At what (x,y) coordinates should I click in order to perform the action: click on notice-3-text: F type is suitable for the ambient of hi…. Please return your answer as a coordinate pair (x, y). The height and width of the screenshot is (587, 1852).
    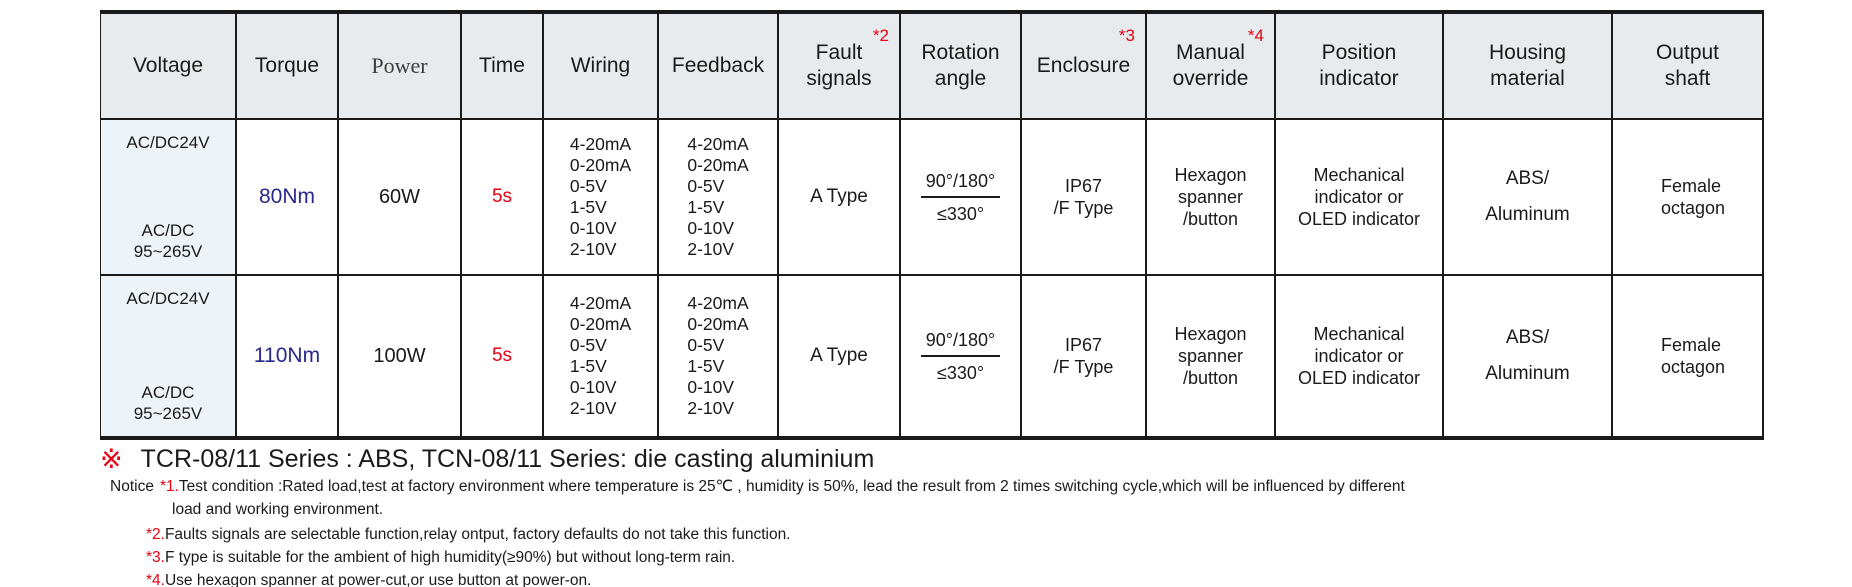
    Looking at the image, I should click on (450, 557).